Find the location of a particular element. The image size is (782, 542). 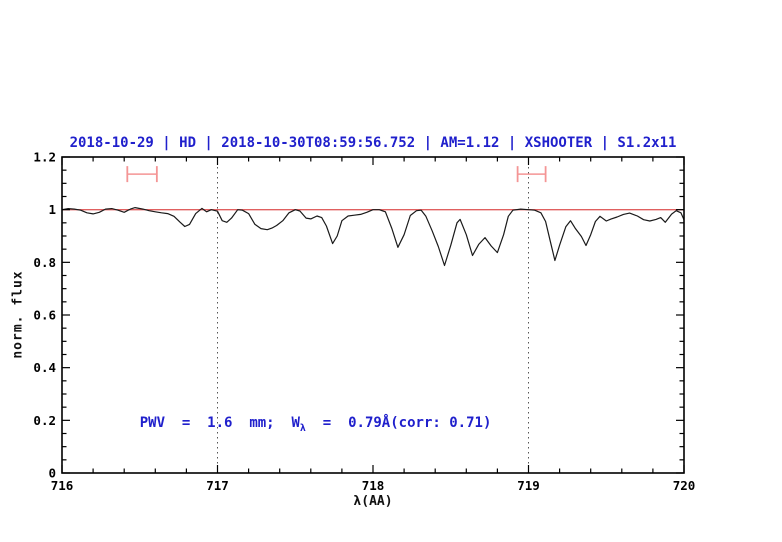

x-axis-tick-label: 720 is located at coordinates (684, 485).